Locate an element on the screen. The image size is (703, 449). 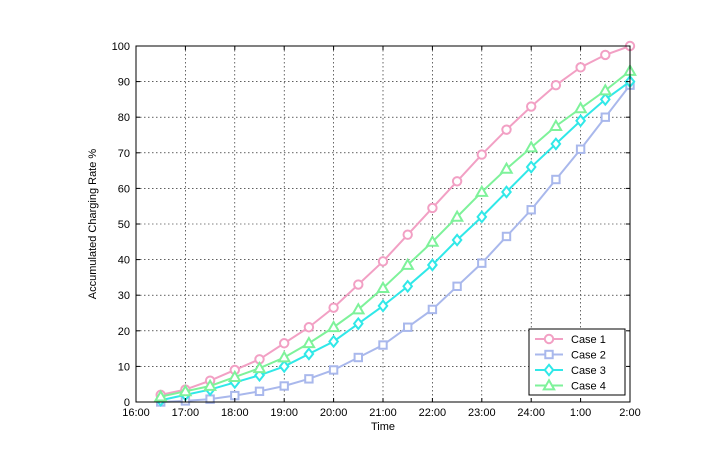
y-tick-label: 80 is located at coordinates (124, 118).